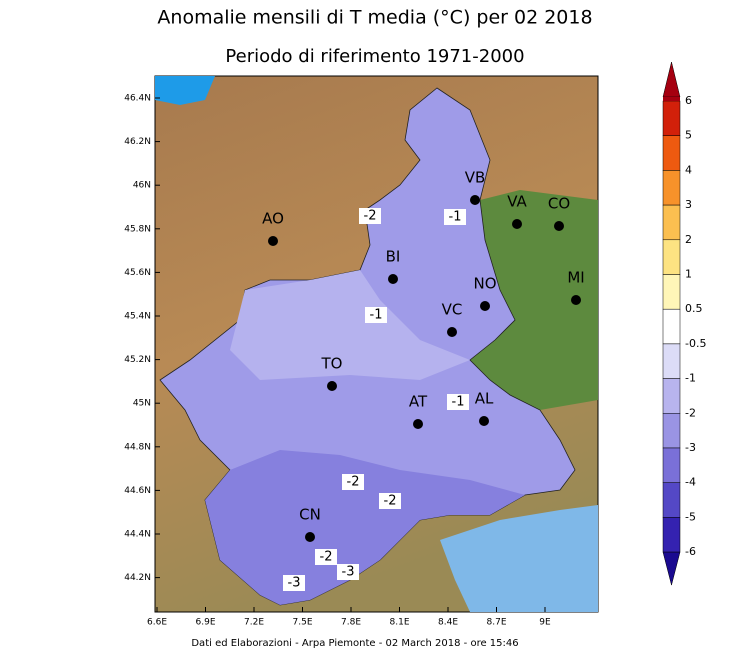  What do you see at coordinates (351, 623) in the screenshot?
I see `lon-tick-label: 7.8E` at bounding box center [351, 623].